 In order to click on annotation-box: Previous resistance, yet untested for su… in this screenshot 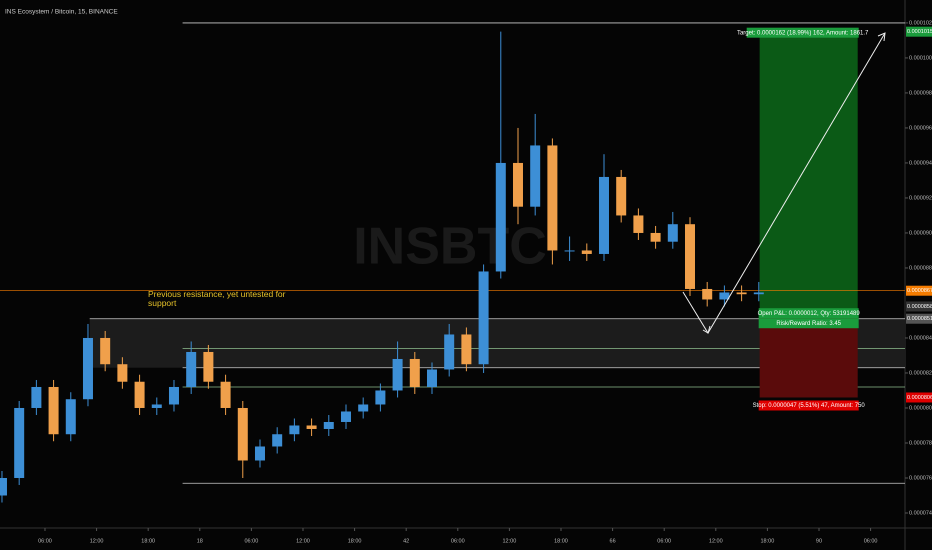, I will do `click(217, 299)`.